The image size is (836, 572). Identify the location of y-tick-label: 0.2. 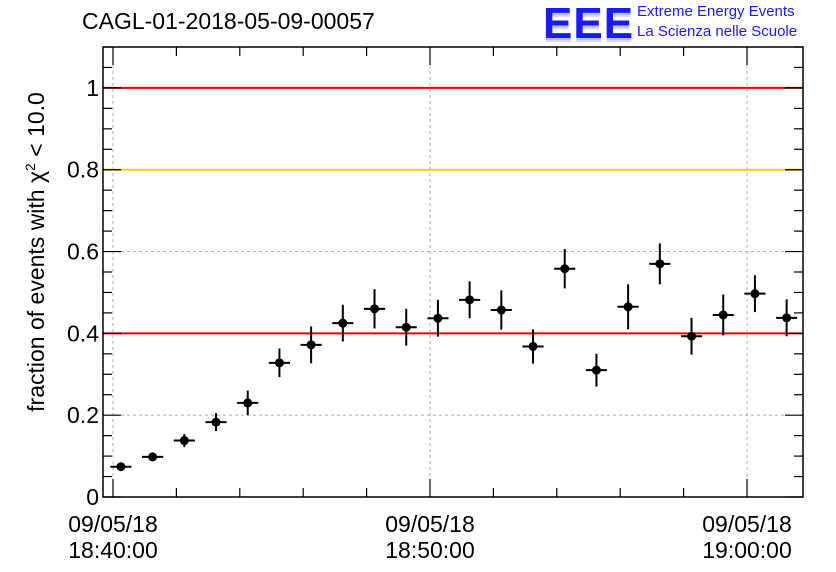
(83, 415).